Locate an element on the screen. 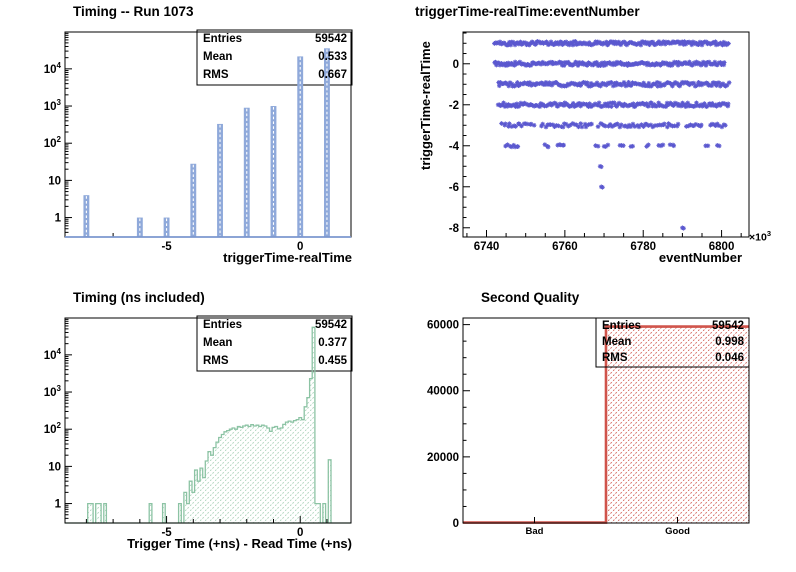 The width and height of the screenshot is (796, 572). exponent-base: ×10 is located at coordinates (758, 237).